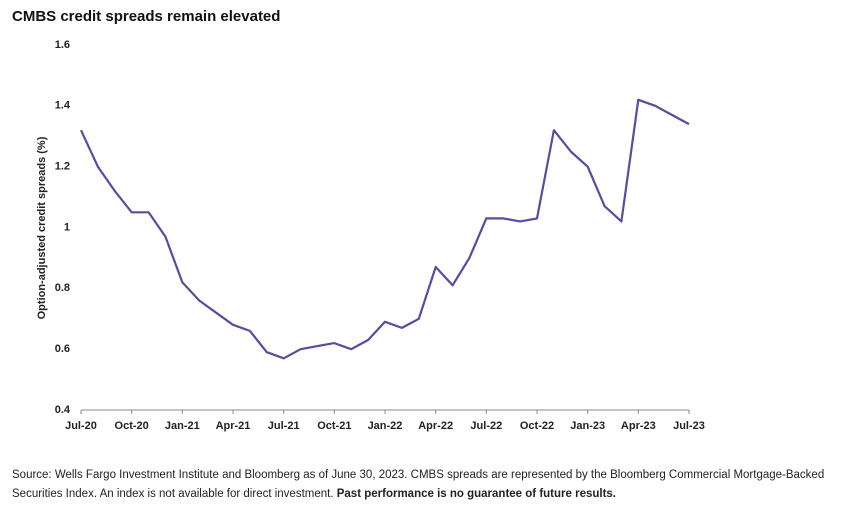  I want to click on x-tick-label: Oct-22, so click(537, 426).